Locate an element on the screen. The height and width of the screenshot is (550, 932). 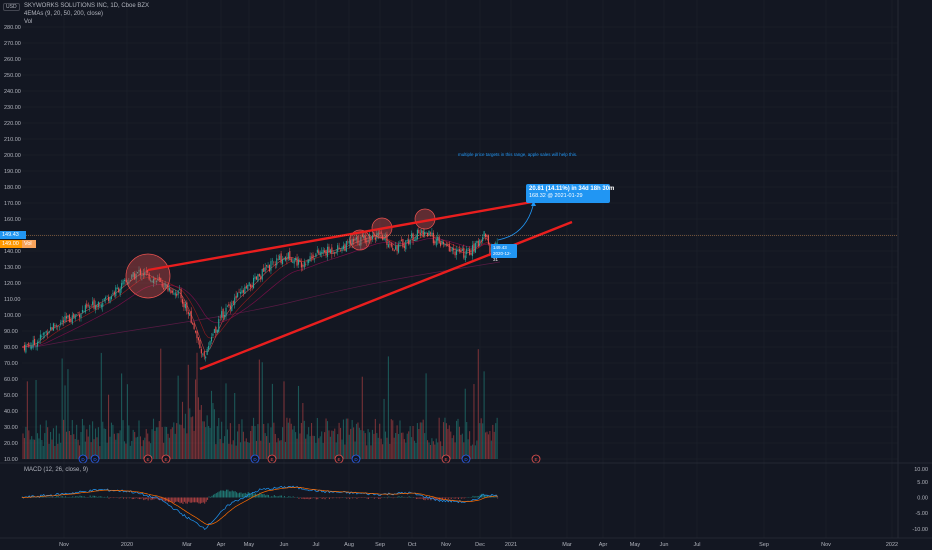
volume-indicator-label: Vol is located at coordinates (28, 22).